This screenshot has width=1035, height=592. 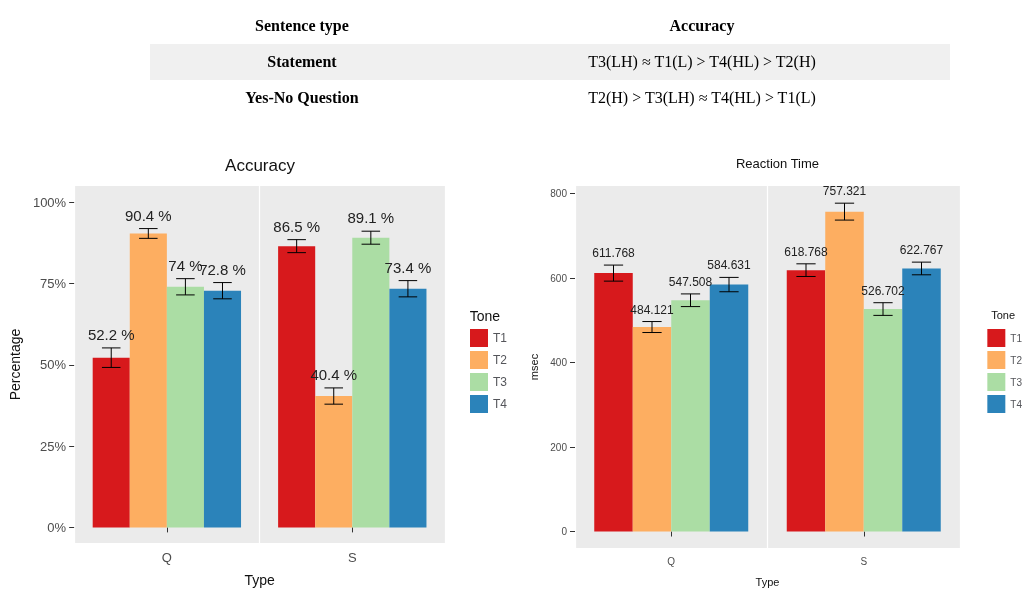 What do you see at coordinates (559, 363) in the screenshot?
I see `y-tick-label: 400` at bounding box center [559, 363].